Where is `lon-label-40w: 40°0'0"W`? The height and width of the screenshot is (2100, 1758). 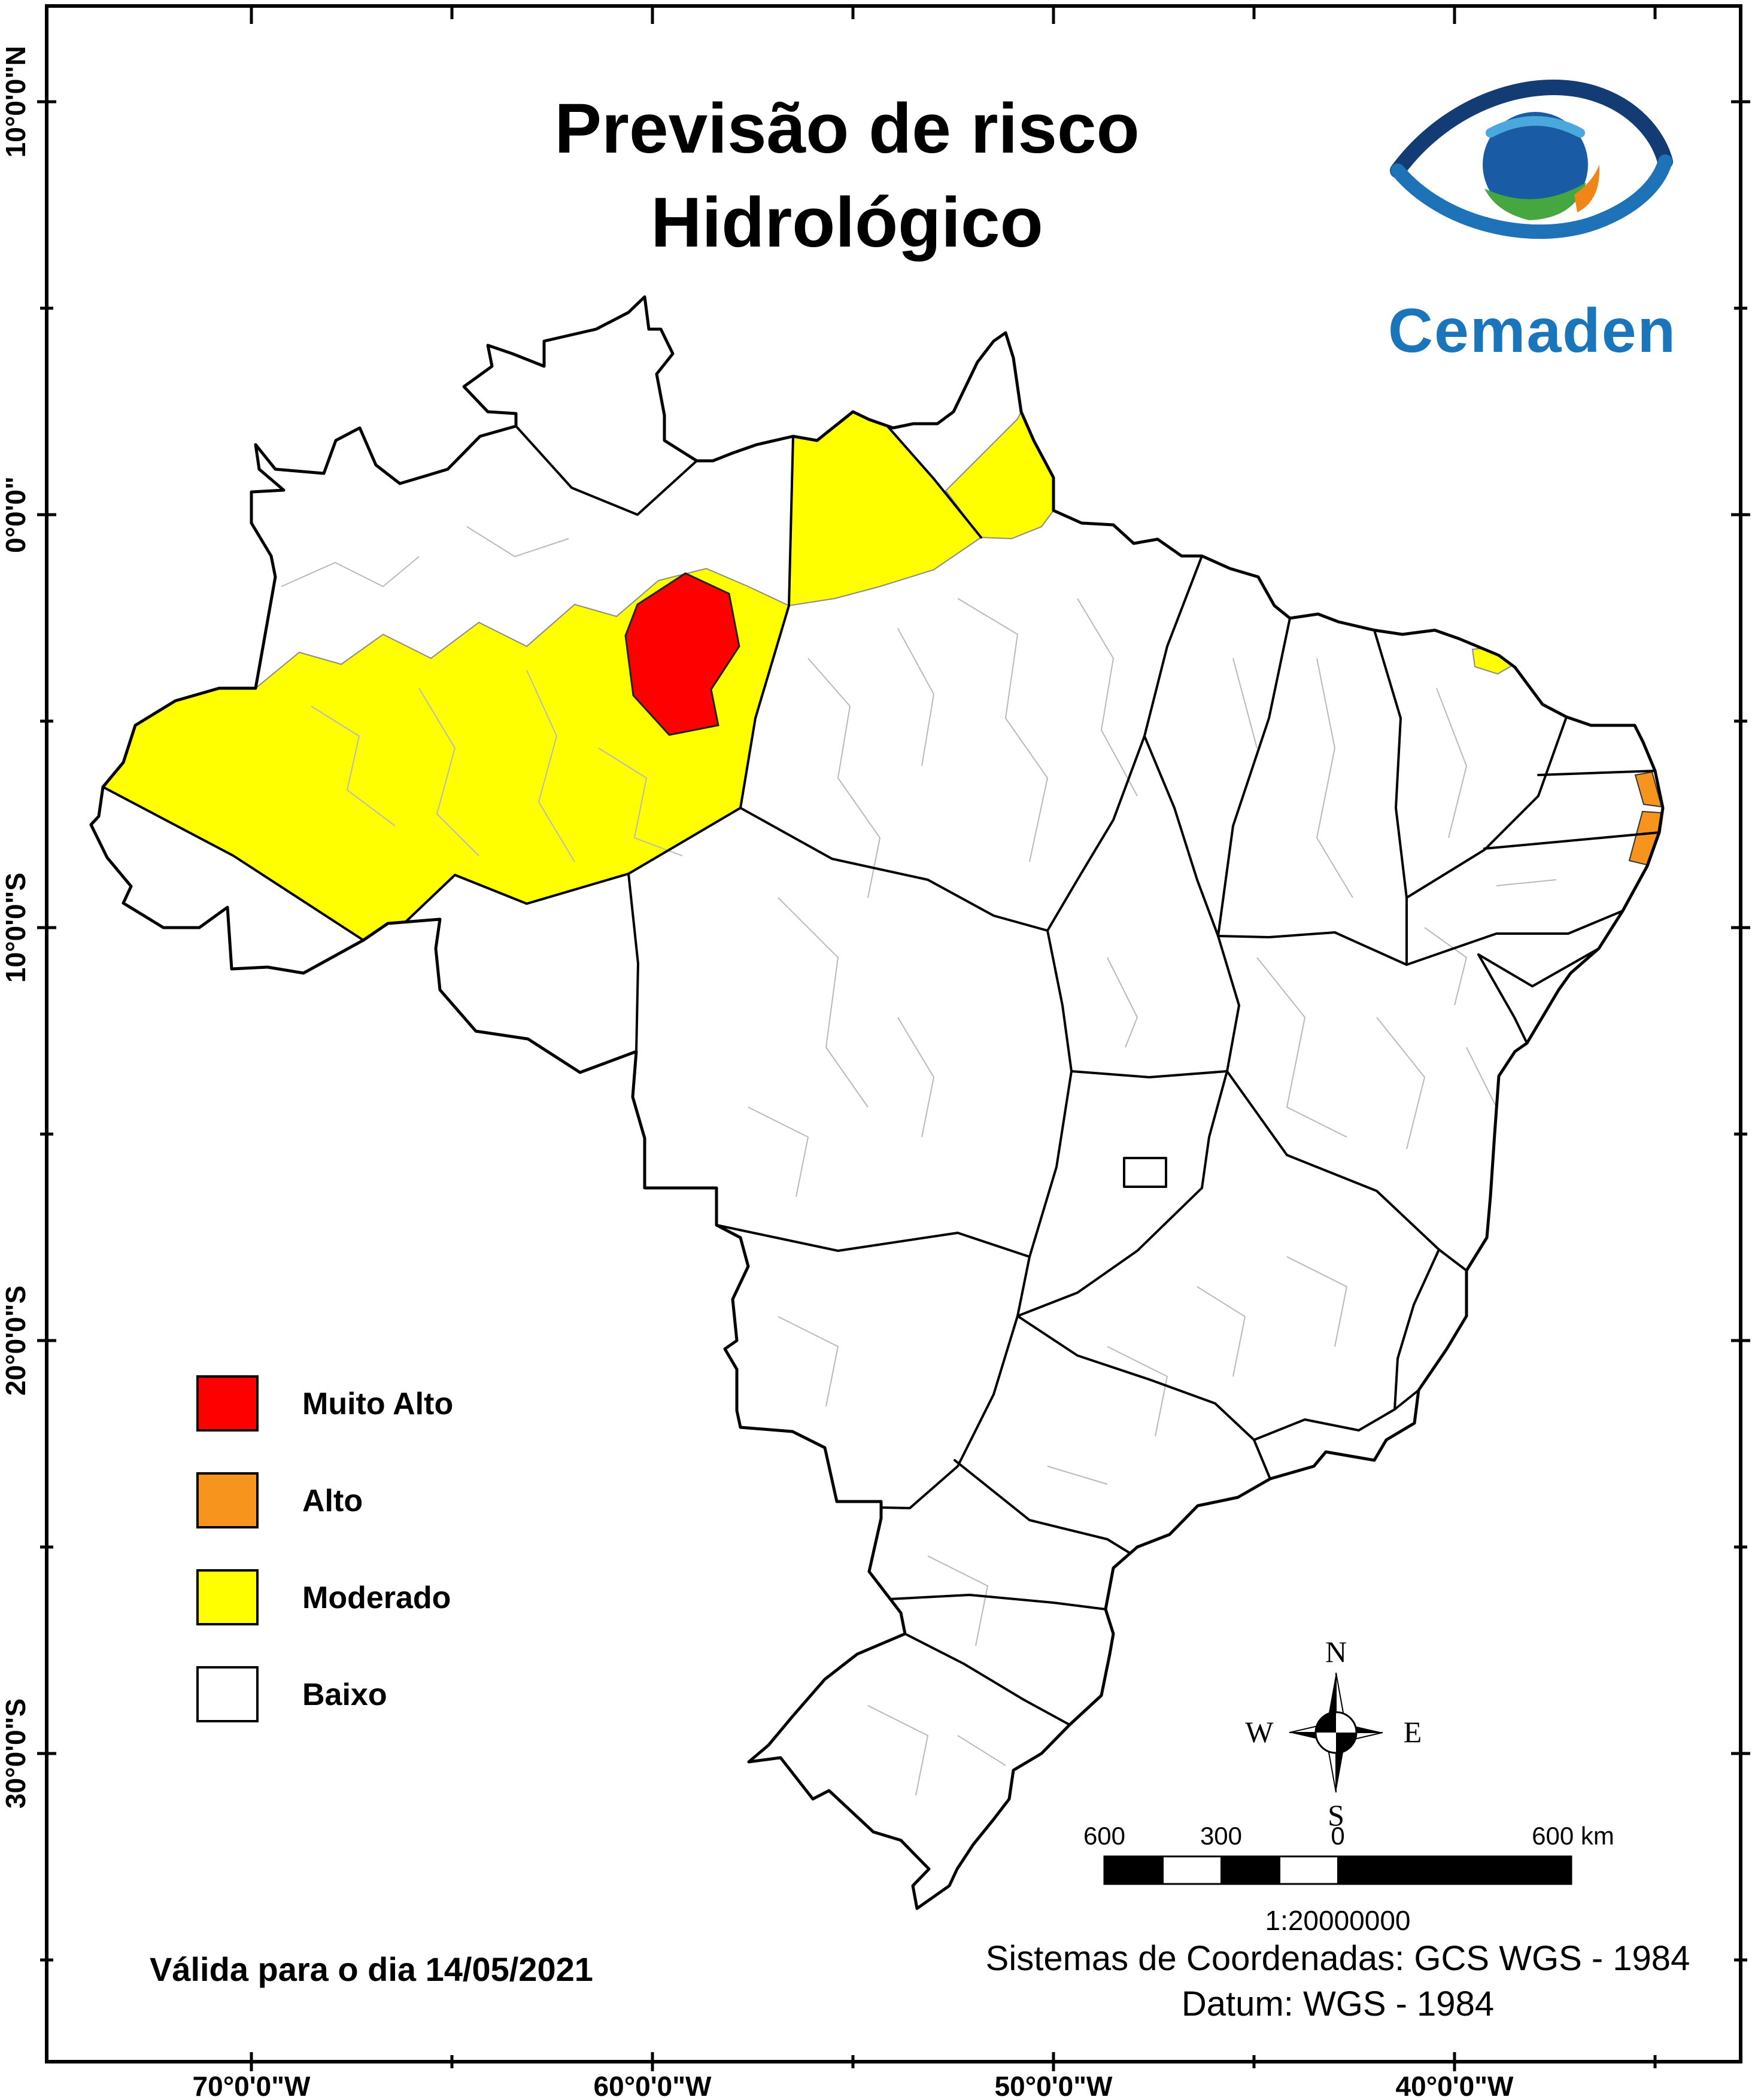 lon-label-40w: 40°0'0"W is located at coordinates (1455, 2085).